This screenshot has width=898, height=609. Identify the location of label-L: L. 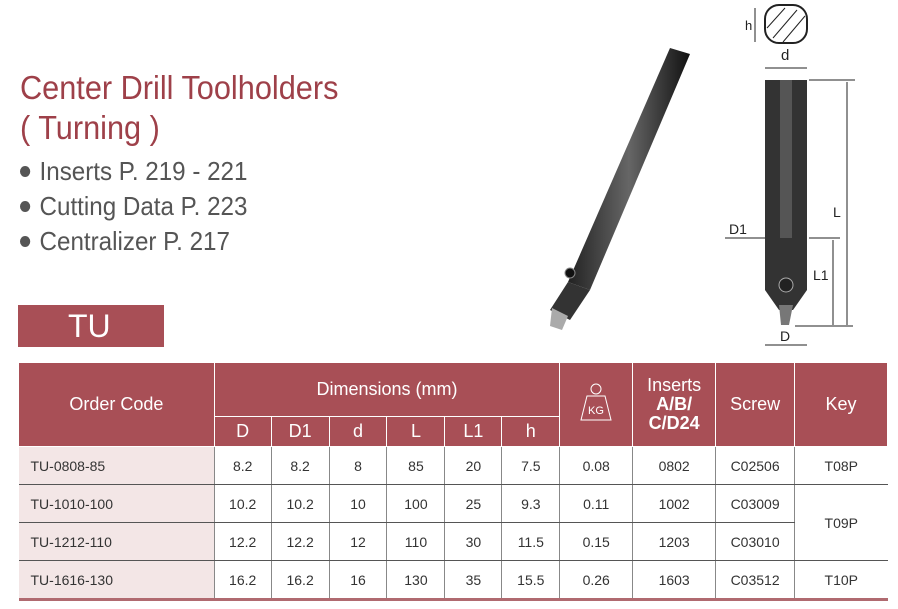
(837, 212).